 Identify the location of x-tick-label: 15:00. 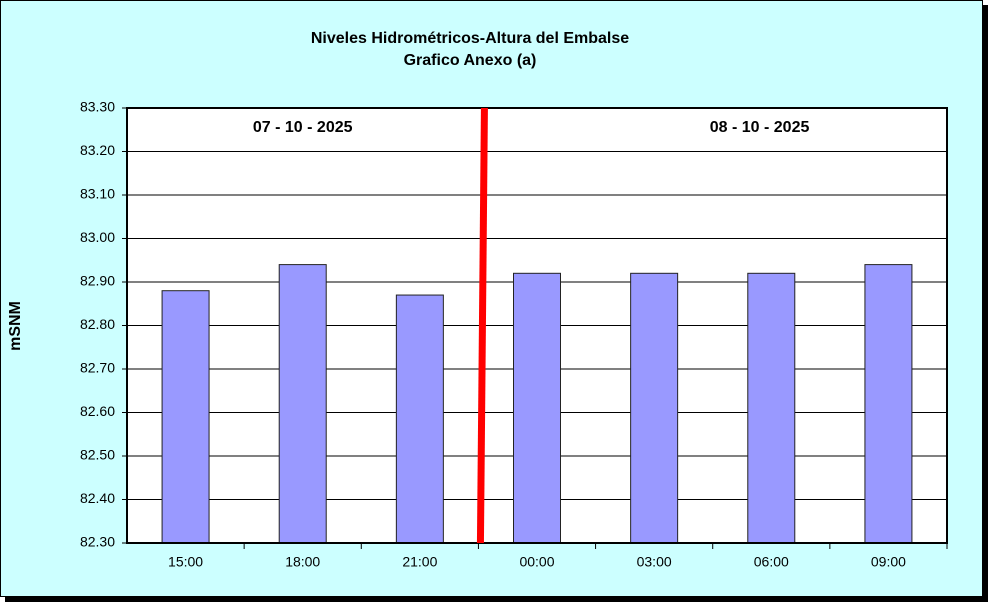
(185, 562).